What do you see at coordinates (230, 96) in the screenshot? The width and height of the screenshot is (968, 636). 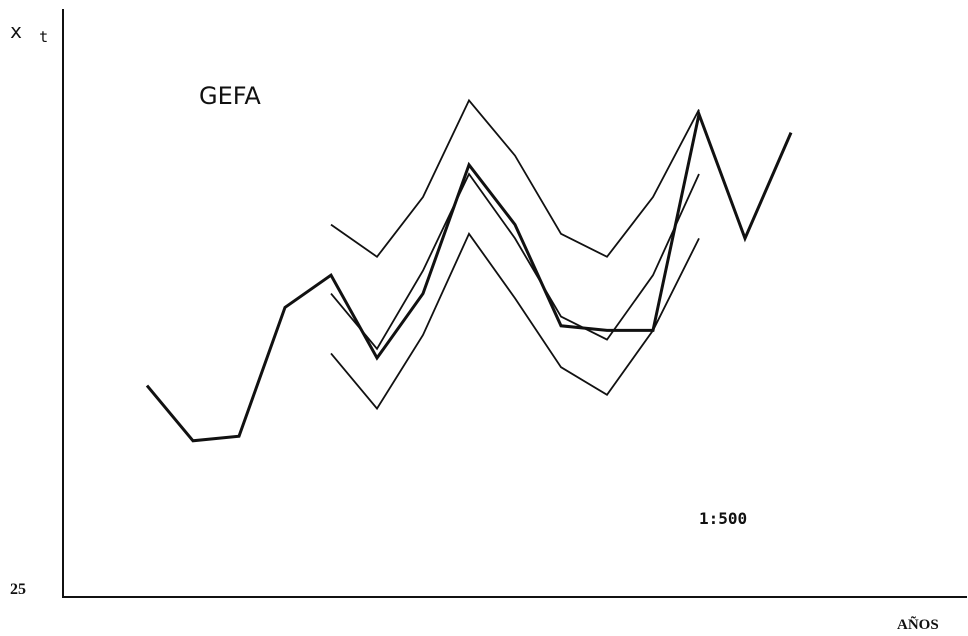 I see `chart-title: GEFA` at bounding box center [230, 96].